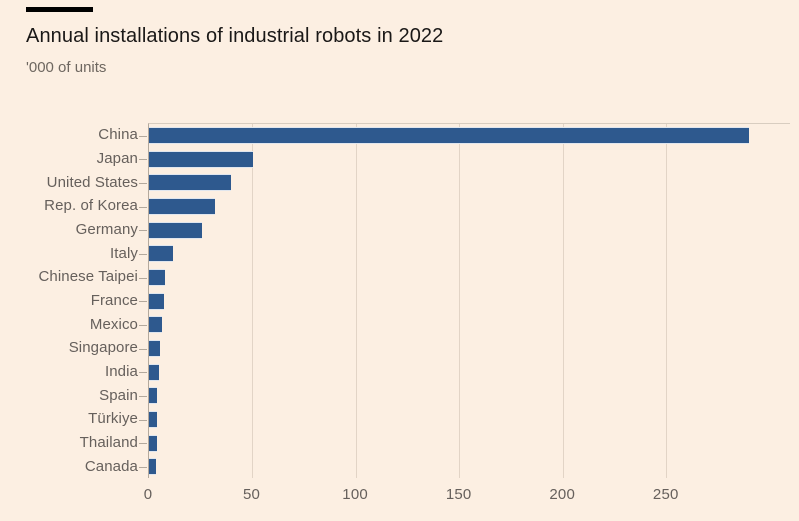 The height and width of the screenshot is (521, 799). I want to click on category-label: Chinese Taipei, so click(88, 277).